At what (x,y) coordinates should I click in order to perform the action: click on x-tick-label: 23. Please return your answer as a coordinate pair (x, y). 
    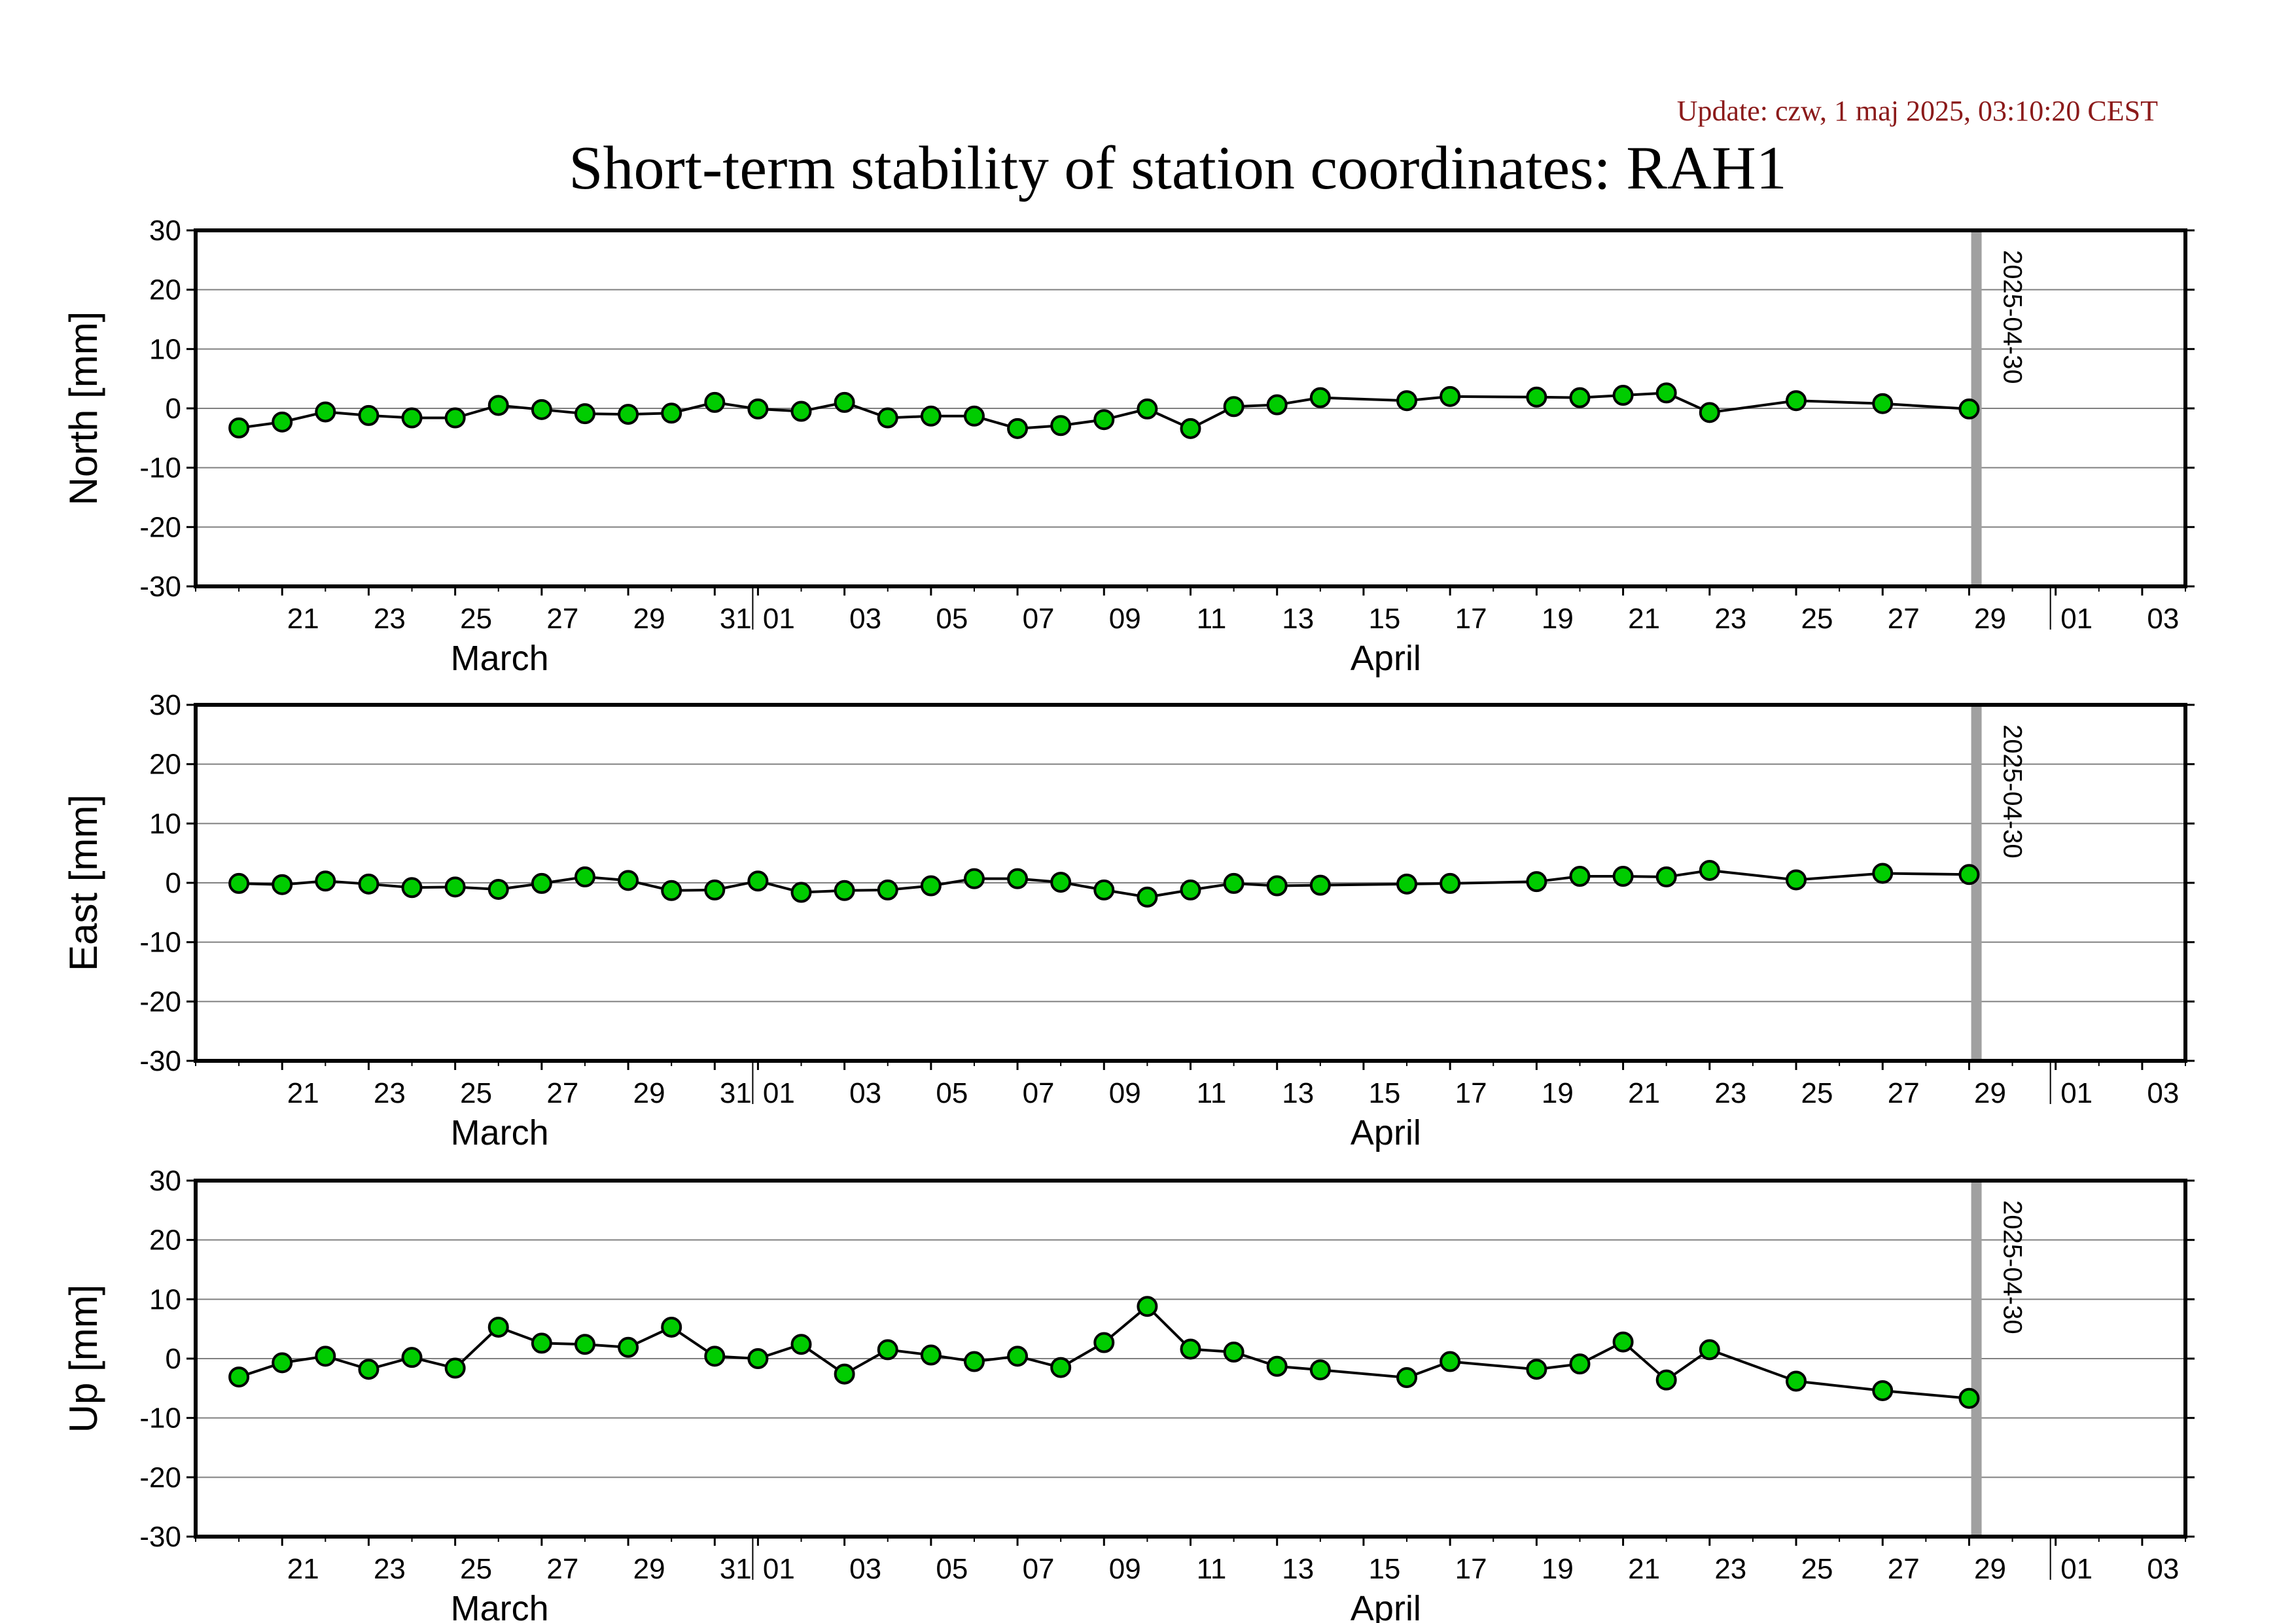
    Looking at the image, I should click on (1730, 619).